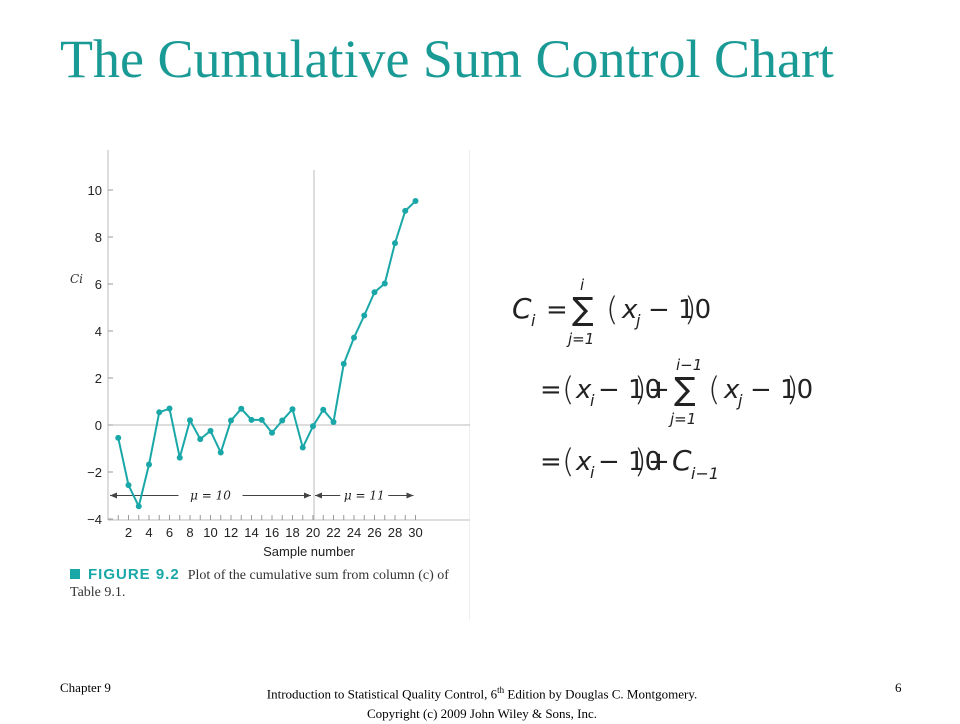 The image size is (960, 724). What do you see at coordinates (705, 473) in the screenshot?
I see `formula-sub-im1: i−1` at bounding box center [705, 473].